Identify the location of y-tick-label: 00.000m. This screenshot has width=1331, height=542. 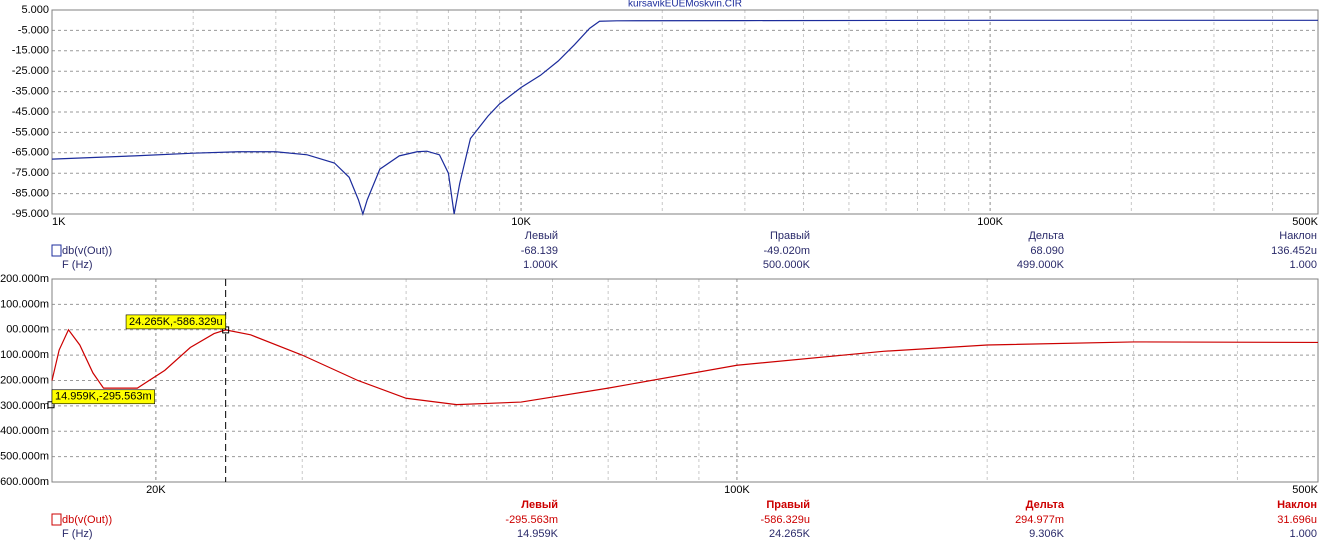
(27, 330).